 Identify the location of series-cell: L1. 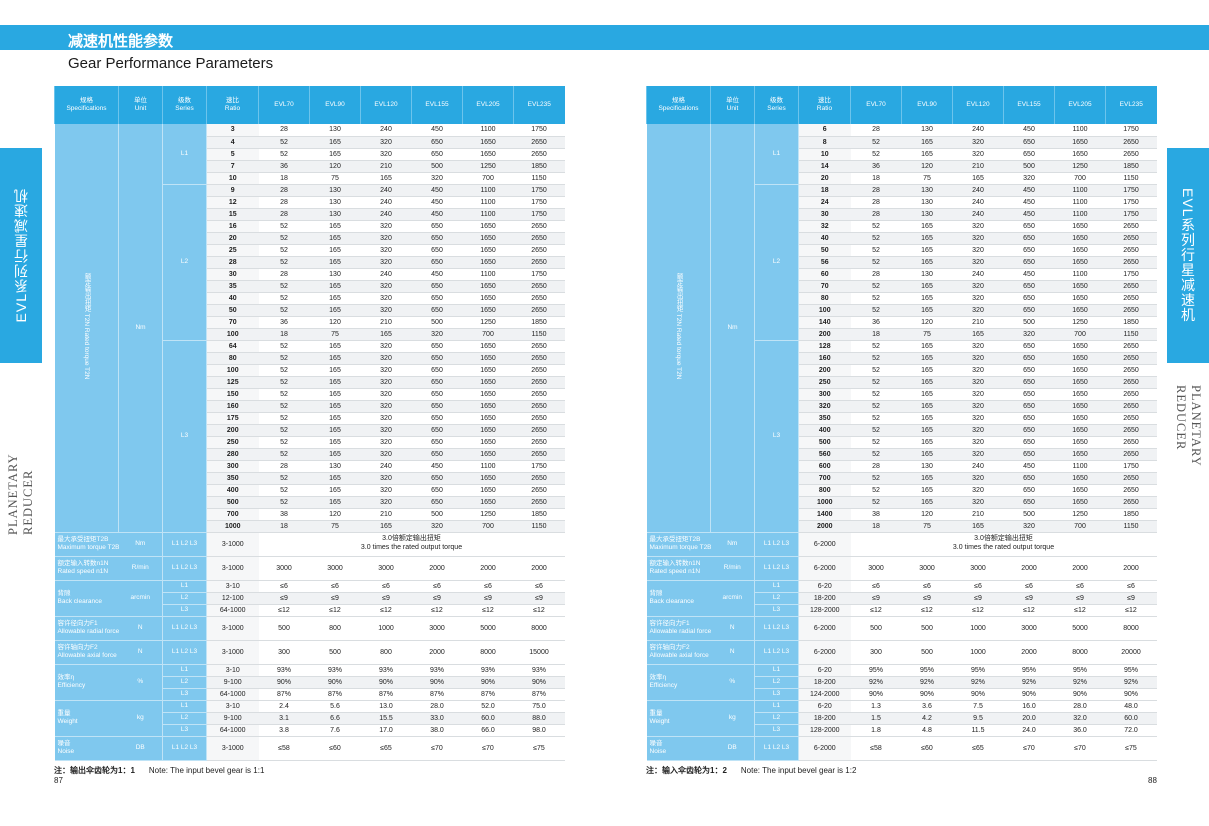
(184, 586).